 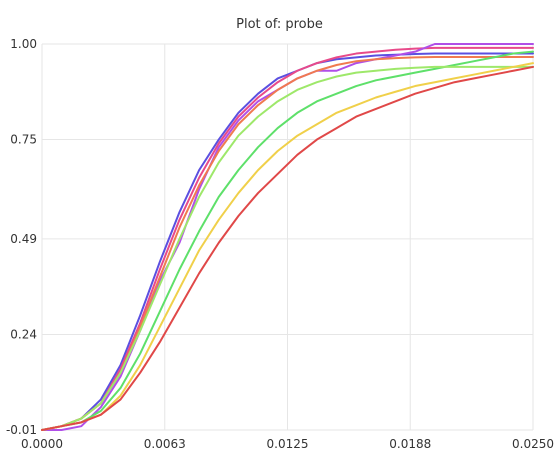 What do you see at coordinates (165, 444) in the screenshot?
I see `x-tick-label: 0.0063` at bounding box center [165, 444].